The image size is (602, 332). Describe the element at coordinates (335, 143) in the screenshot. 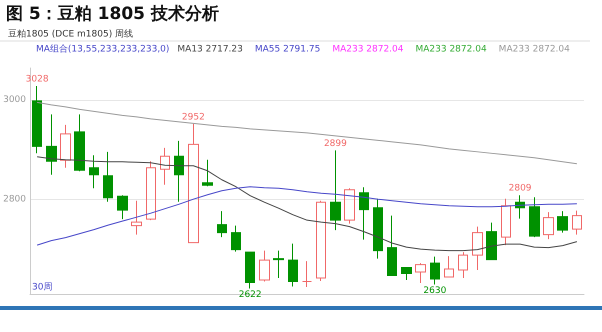

I see `text: 2899` at that location.